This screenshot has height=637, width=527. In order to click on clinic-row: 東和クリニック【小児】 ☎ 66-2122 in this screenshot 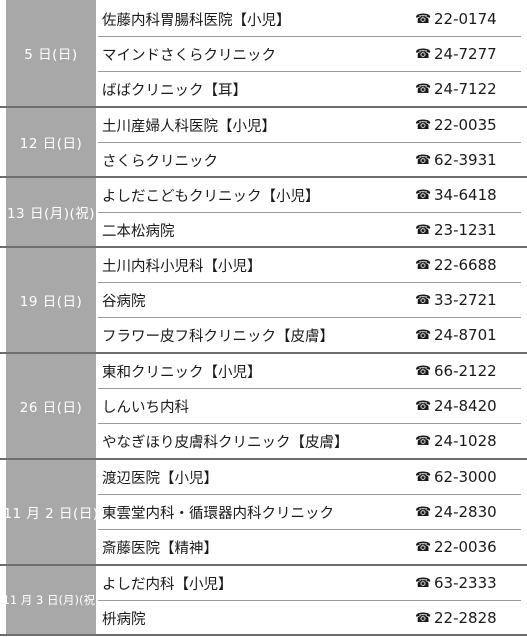, I will do `click(309, 371)`.